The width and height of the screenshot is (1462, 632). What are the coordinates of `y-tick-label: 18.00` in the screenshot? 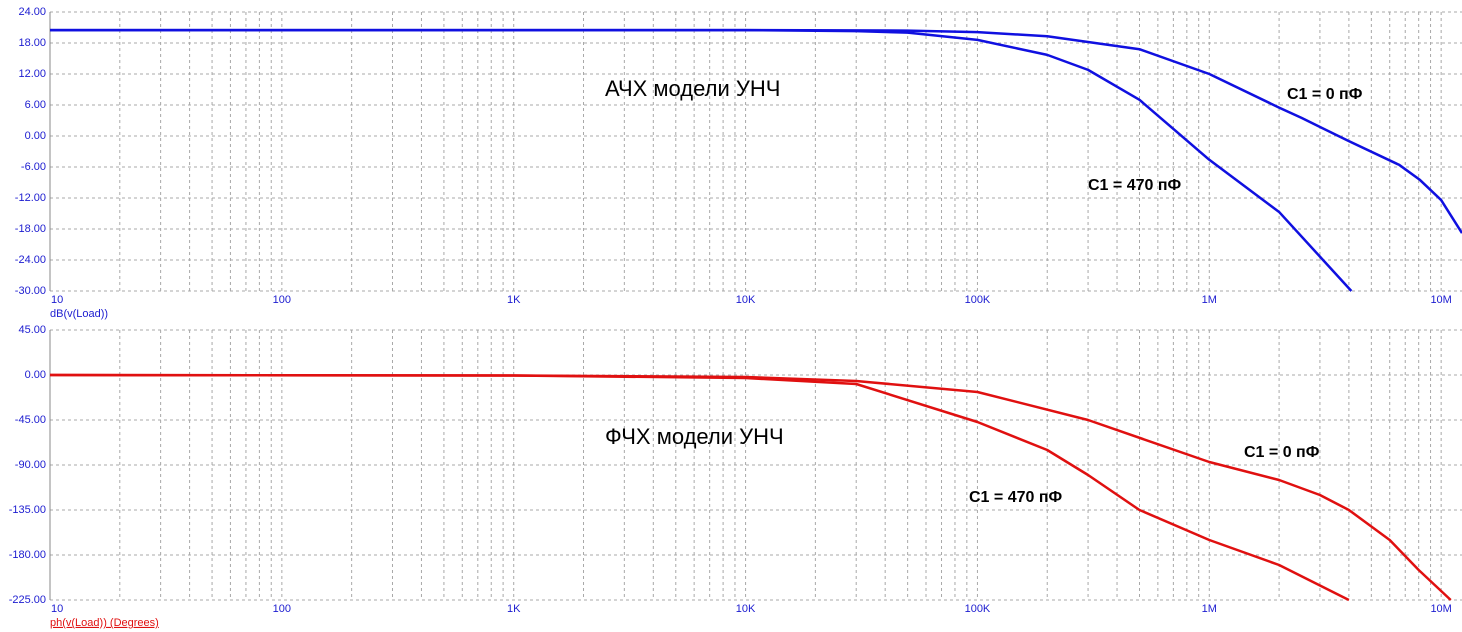 It's located at (32, 43).